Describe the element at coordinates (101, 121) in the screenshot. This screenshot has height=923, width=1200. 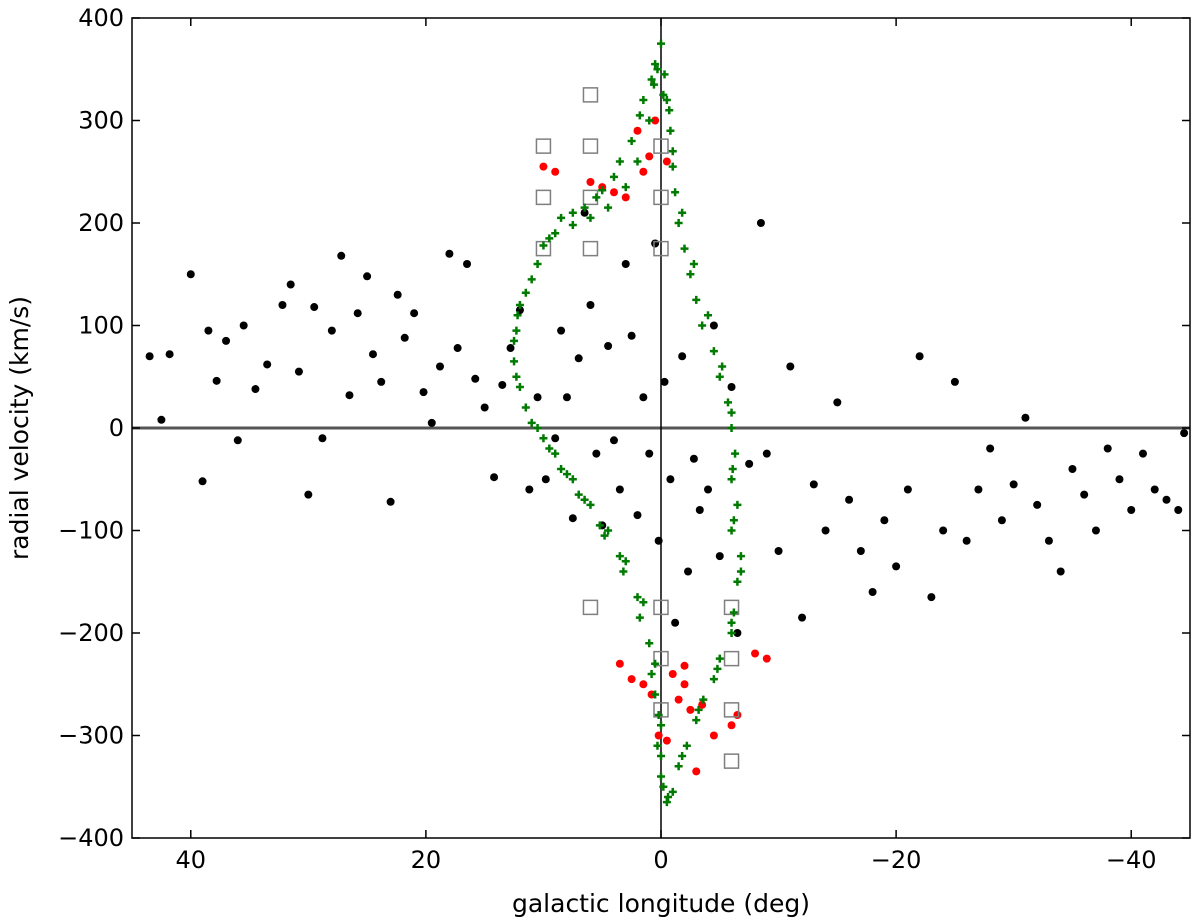
I see `y-tick-label: 300` at that location.